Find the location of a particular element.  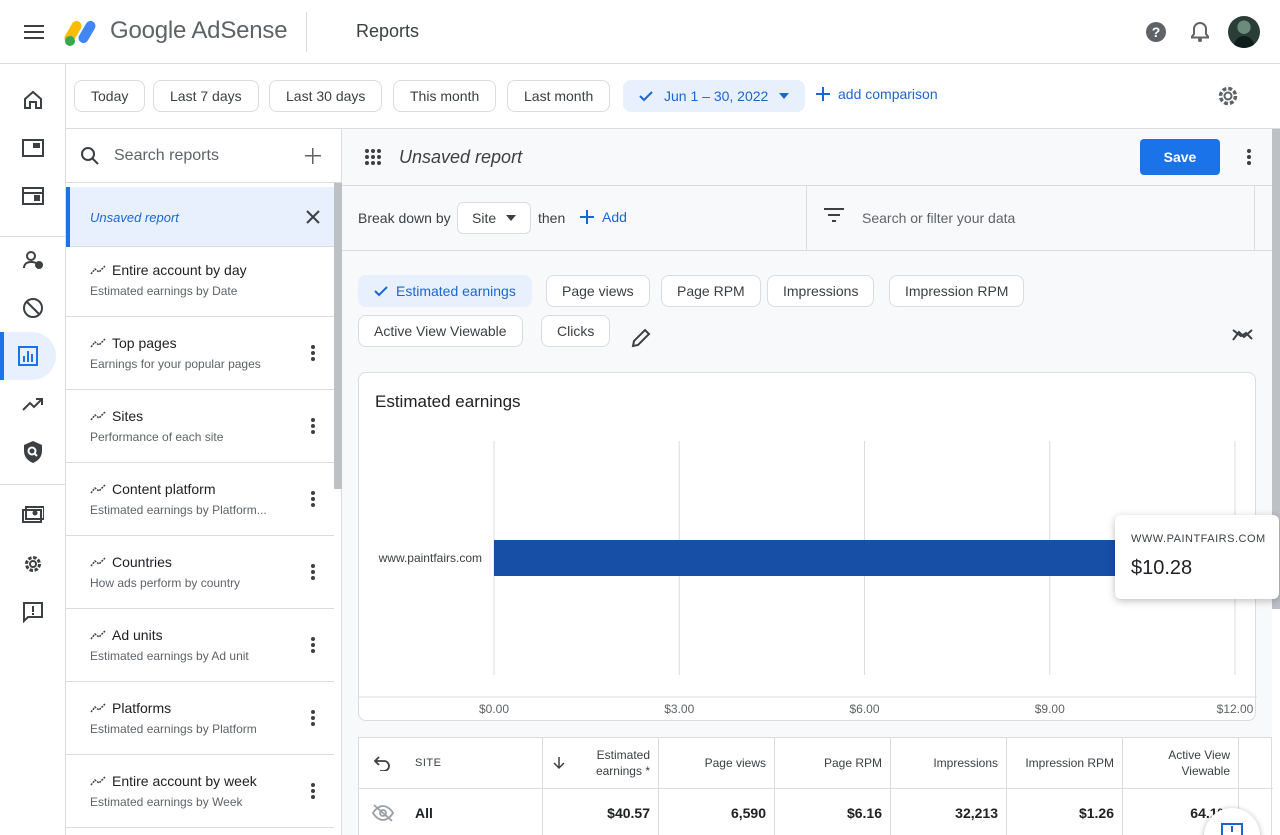

rail-optimization is located at coordinates (33, 404).